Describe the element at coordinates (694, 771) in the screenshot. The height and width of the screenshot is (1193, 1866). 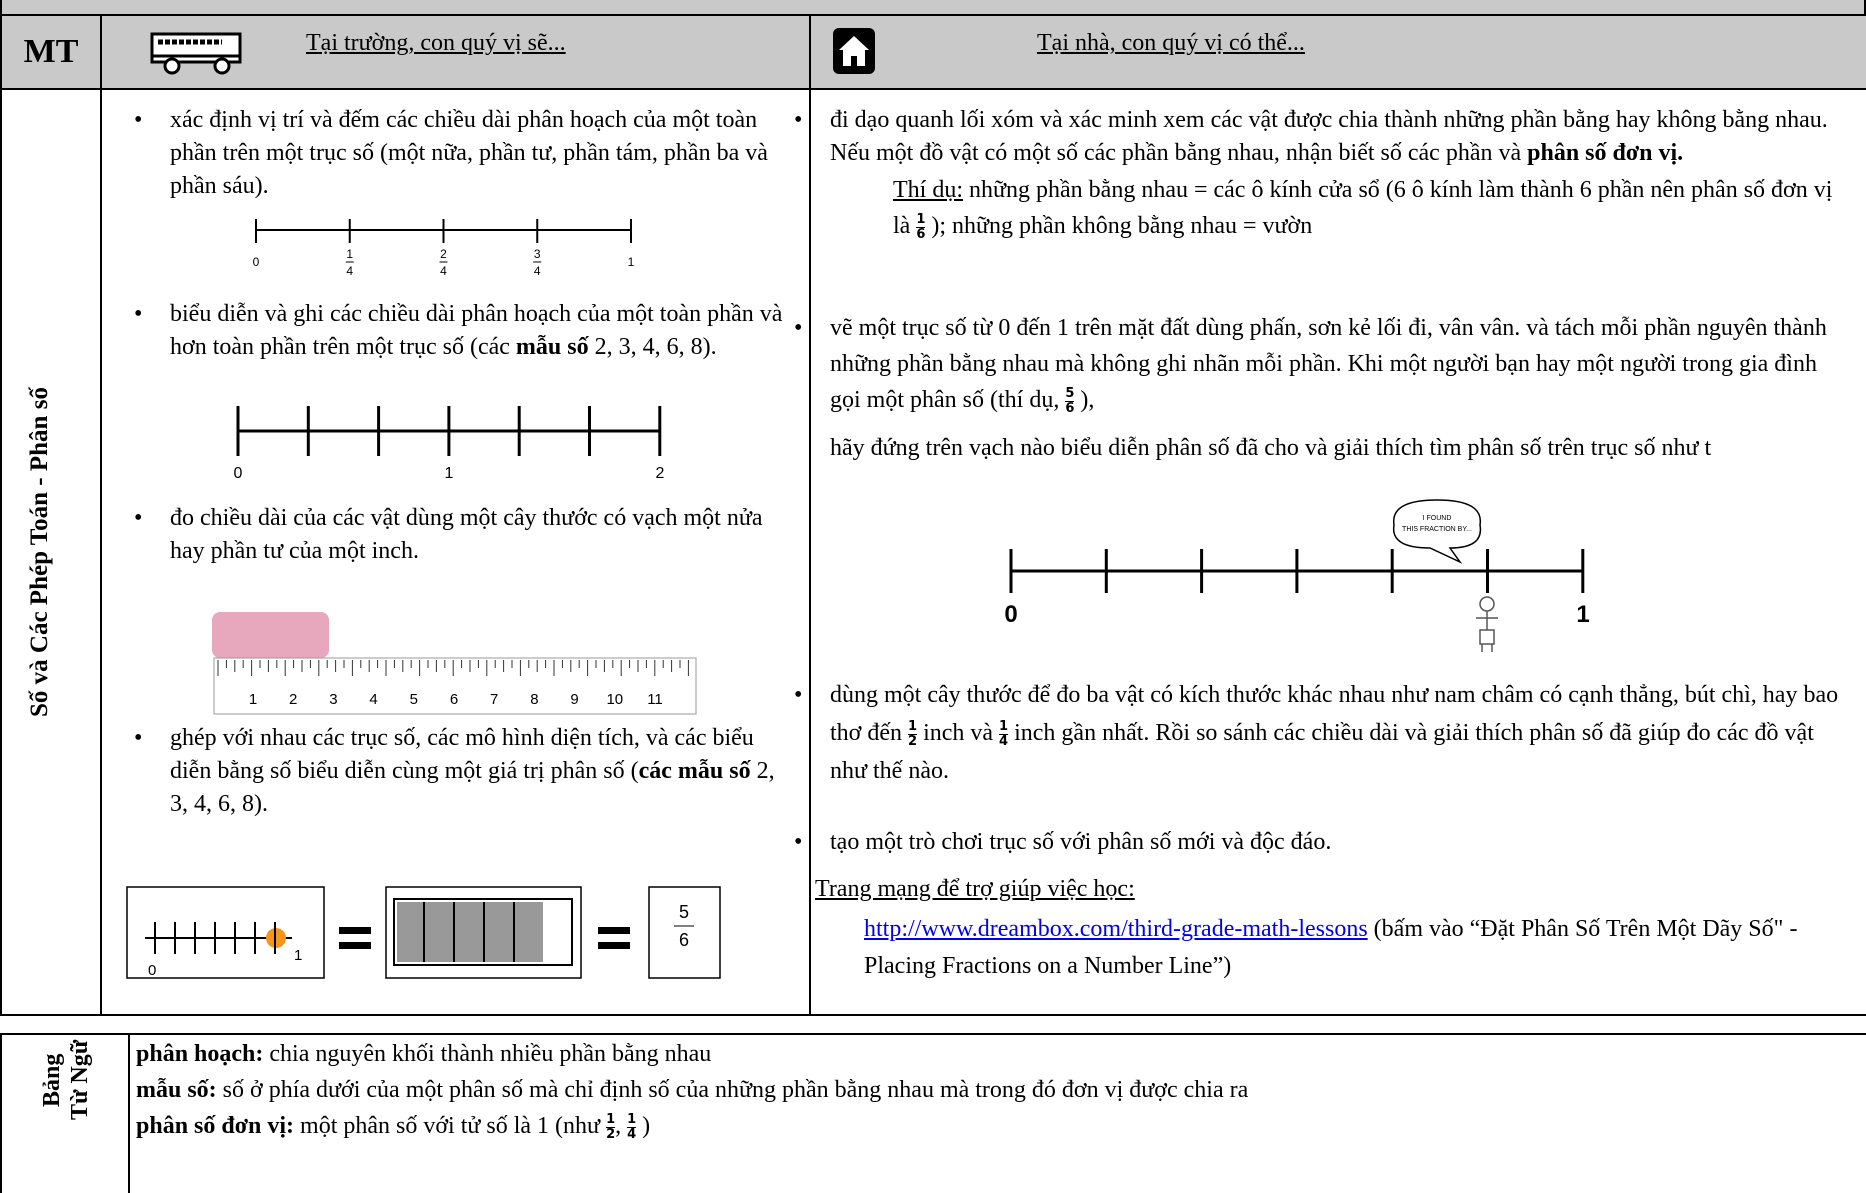
I see `text: các mẫu số` at that location.